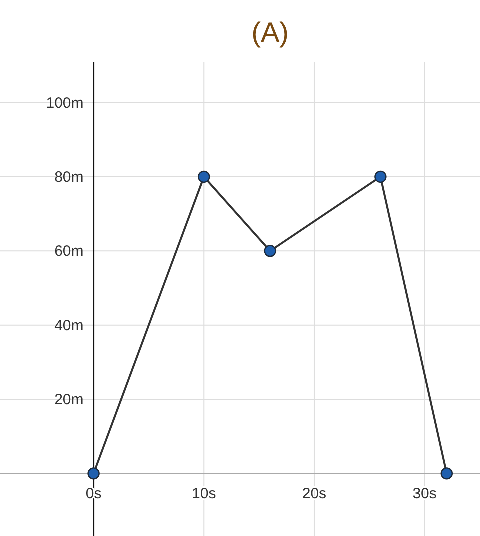 Image resolution: width=480 pixels, height=536 pixels. What do you see at coordinates (69, 251) in the screenshot?
I see `y-tick-label: 60m` at bounding box center [69, 251].